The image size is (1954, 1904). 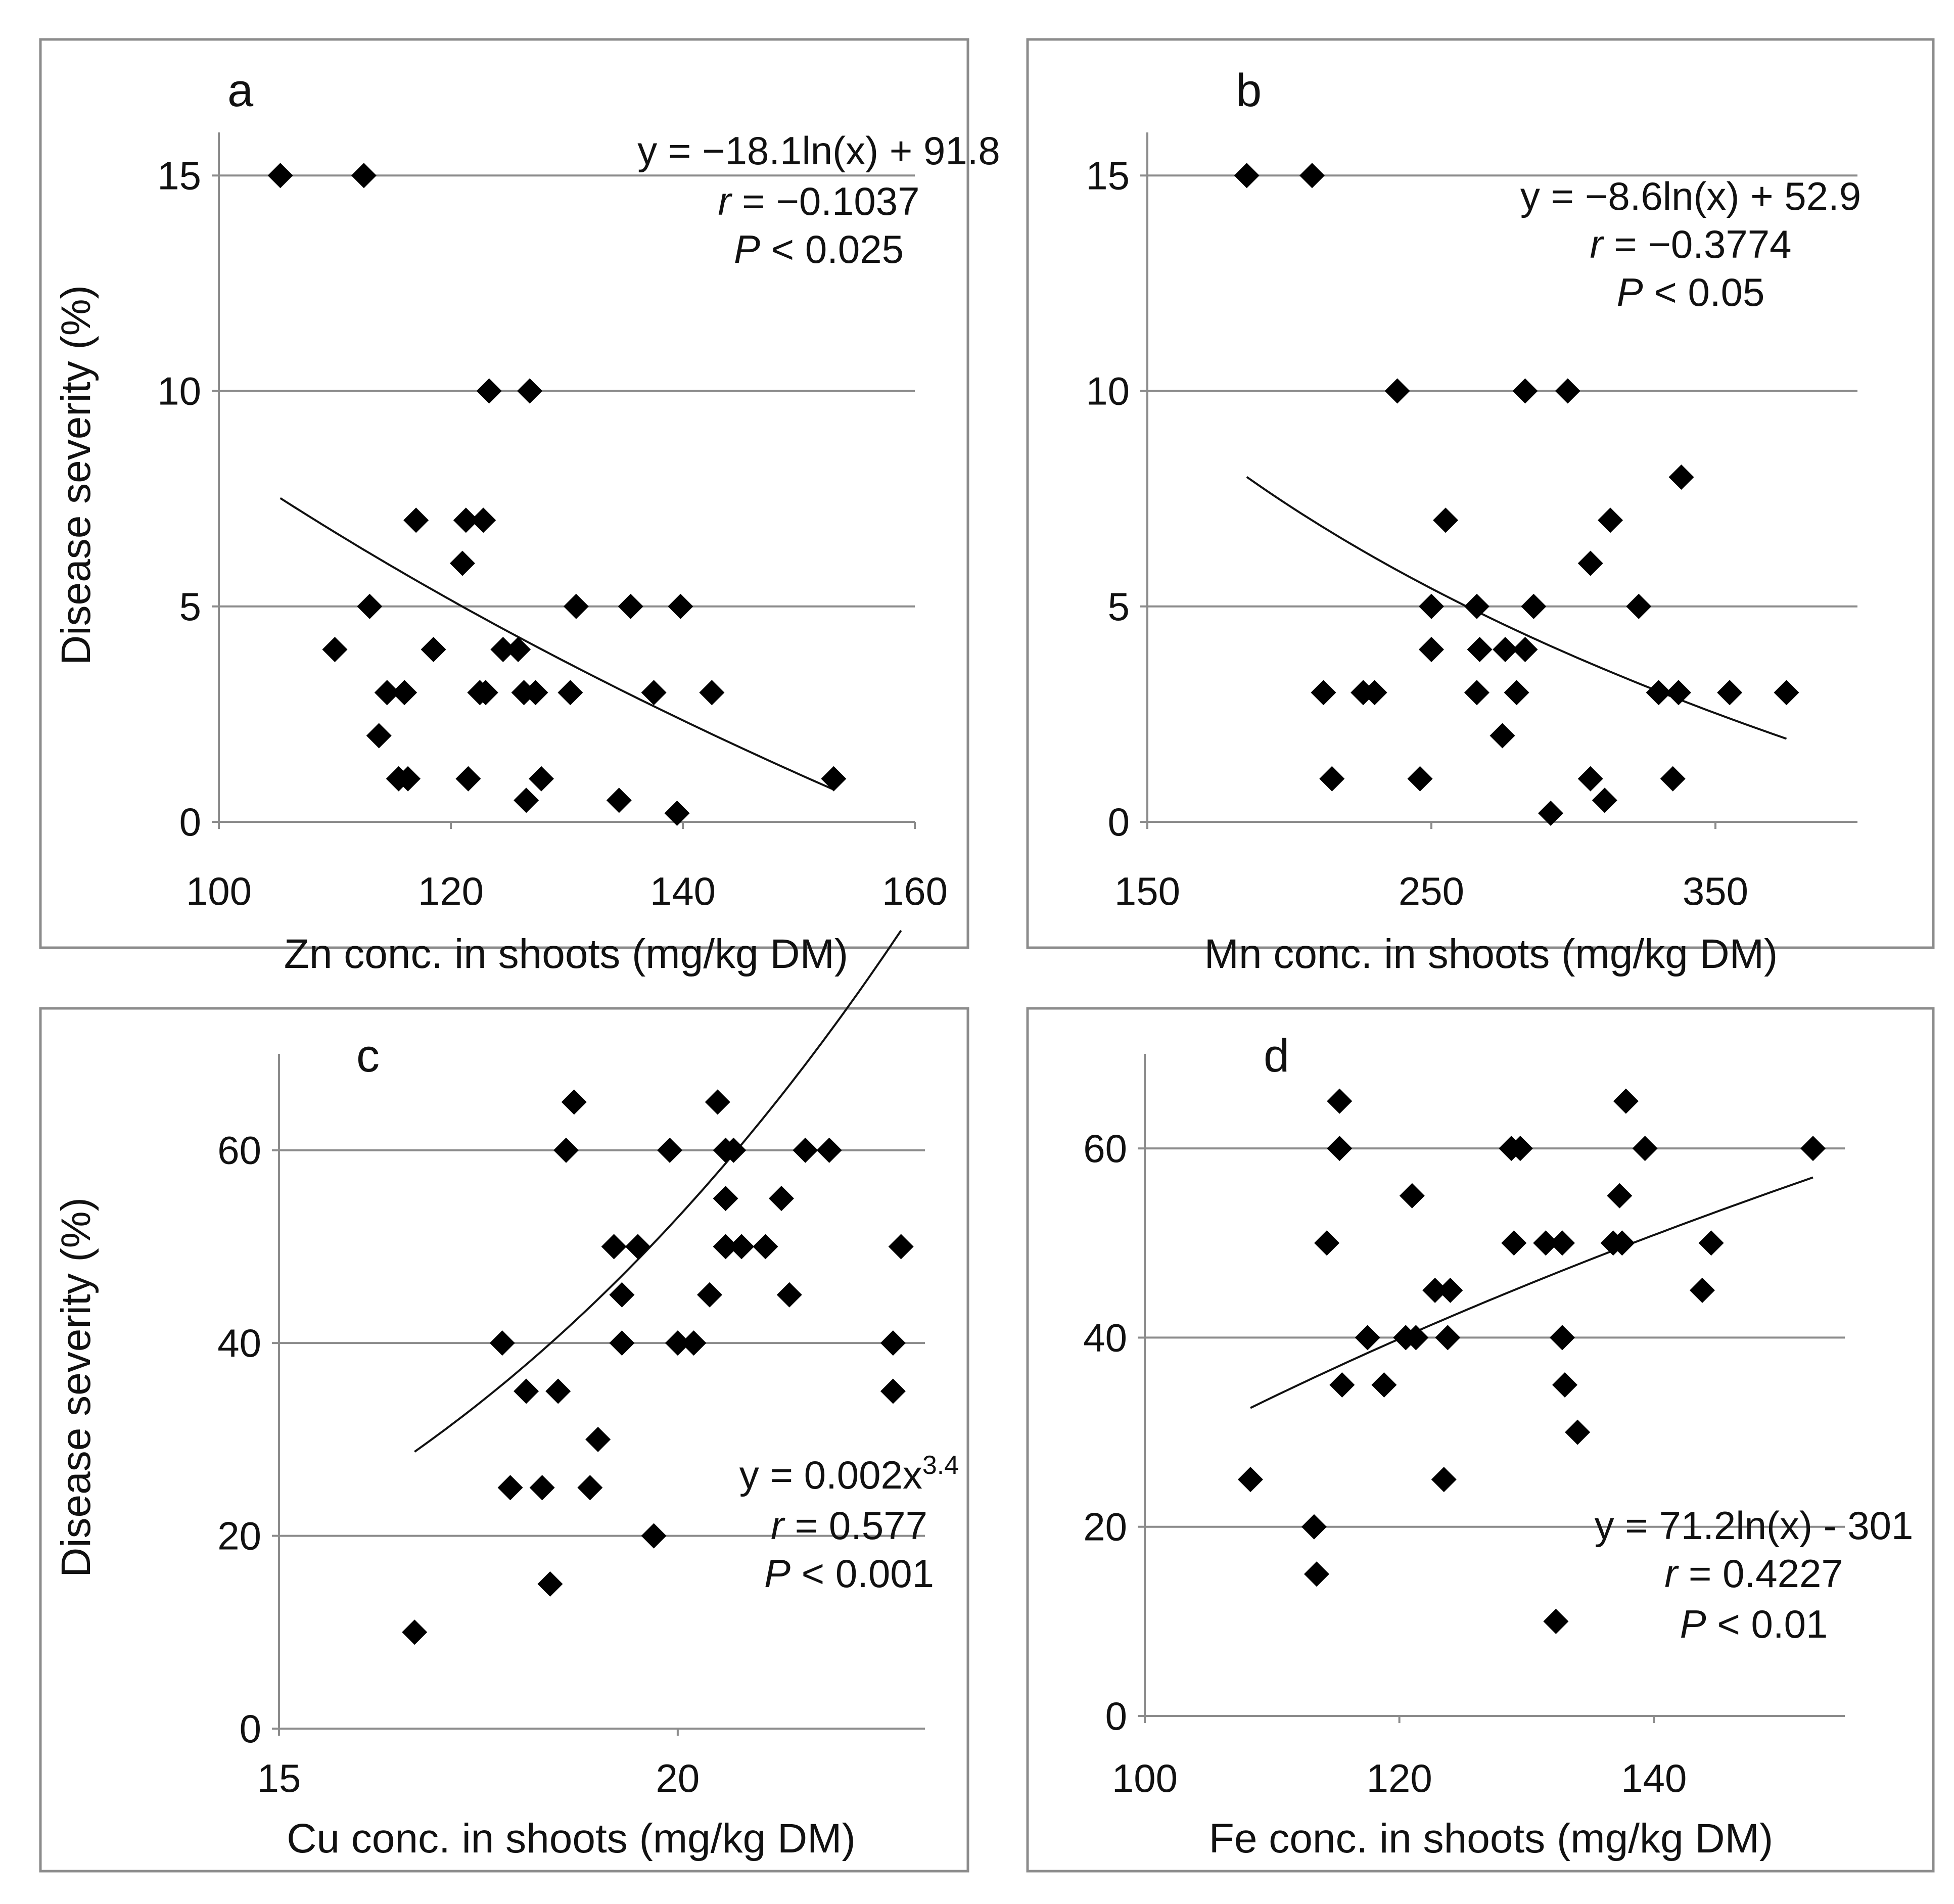 What do you see at coordinates (76, 1387) in the screenshot?
I see `y-axis-title: Disease severity (%)` at bounding box center [76, 1387].